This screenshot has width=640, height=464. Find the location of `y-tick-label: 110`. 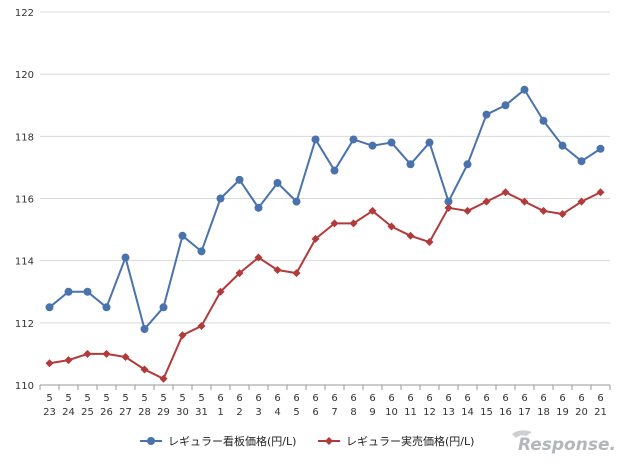

y-tick-label: 110 is located at coordinates (24, 386).